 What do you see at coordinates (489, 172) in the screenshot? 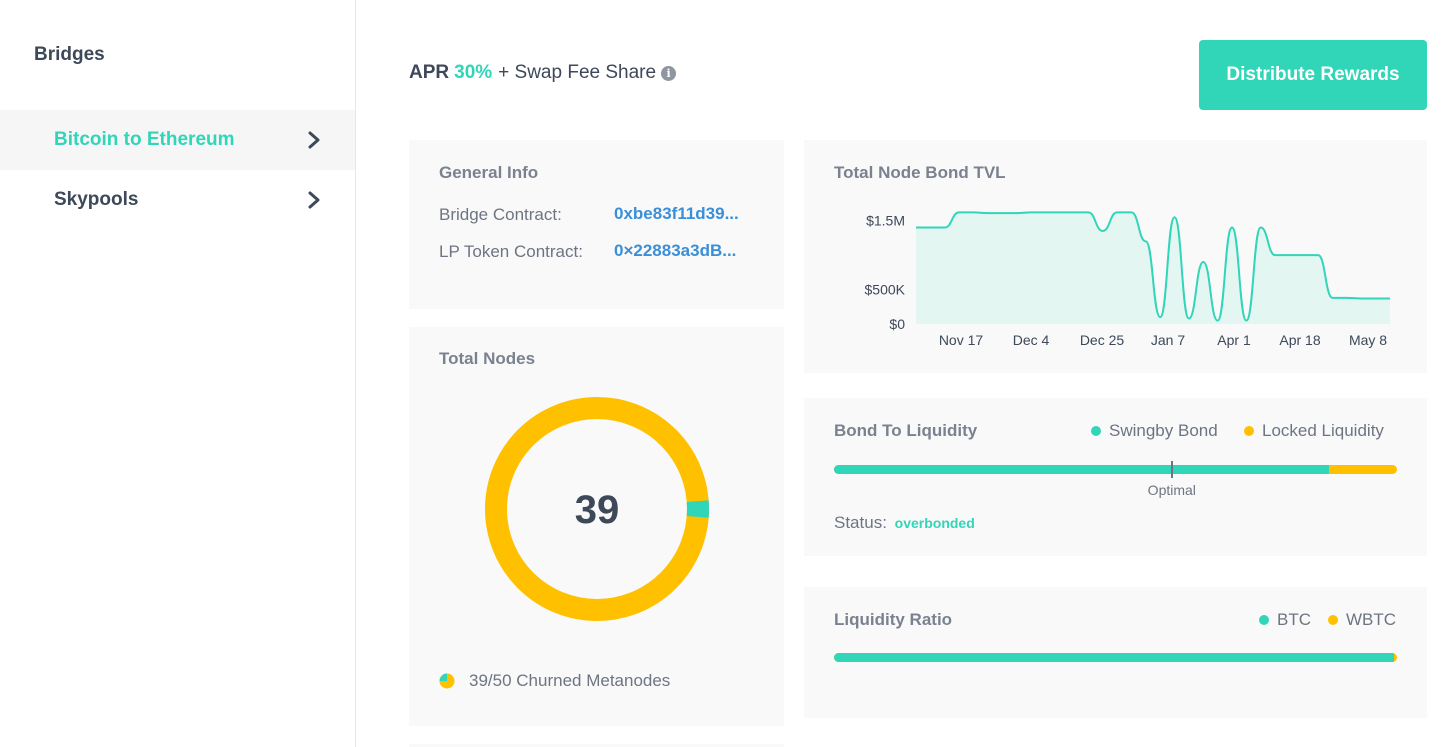
I see `card-title: General Info` at bounding box center [489, 172].